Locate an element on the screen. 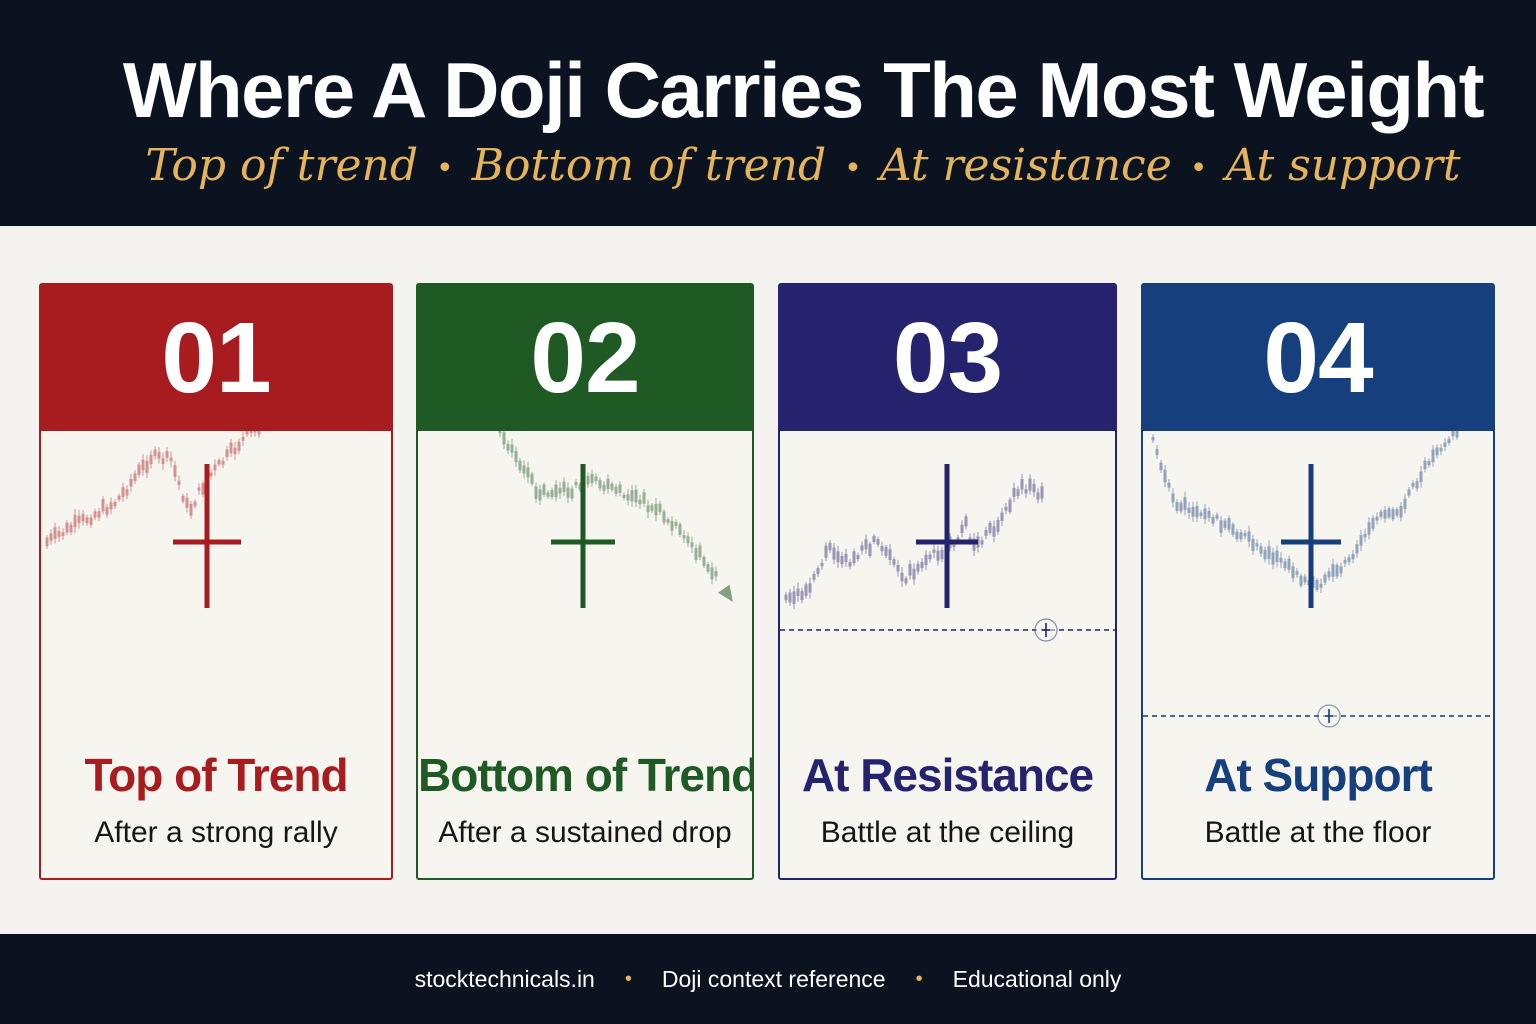  footer-label: Educational only is located at coordinates (1037, 978).